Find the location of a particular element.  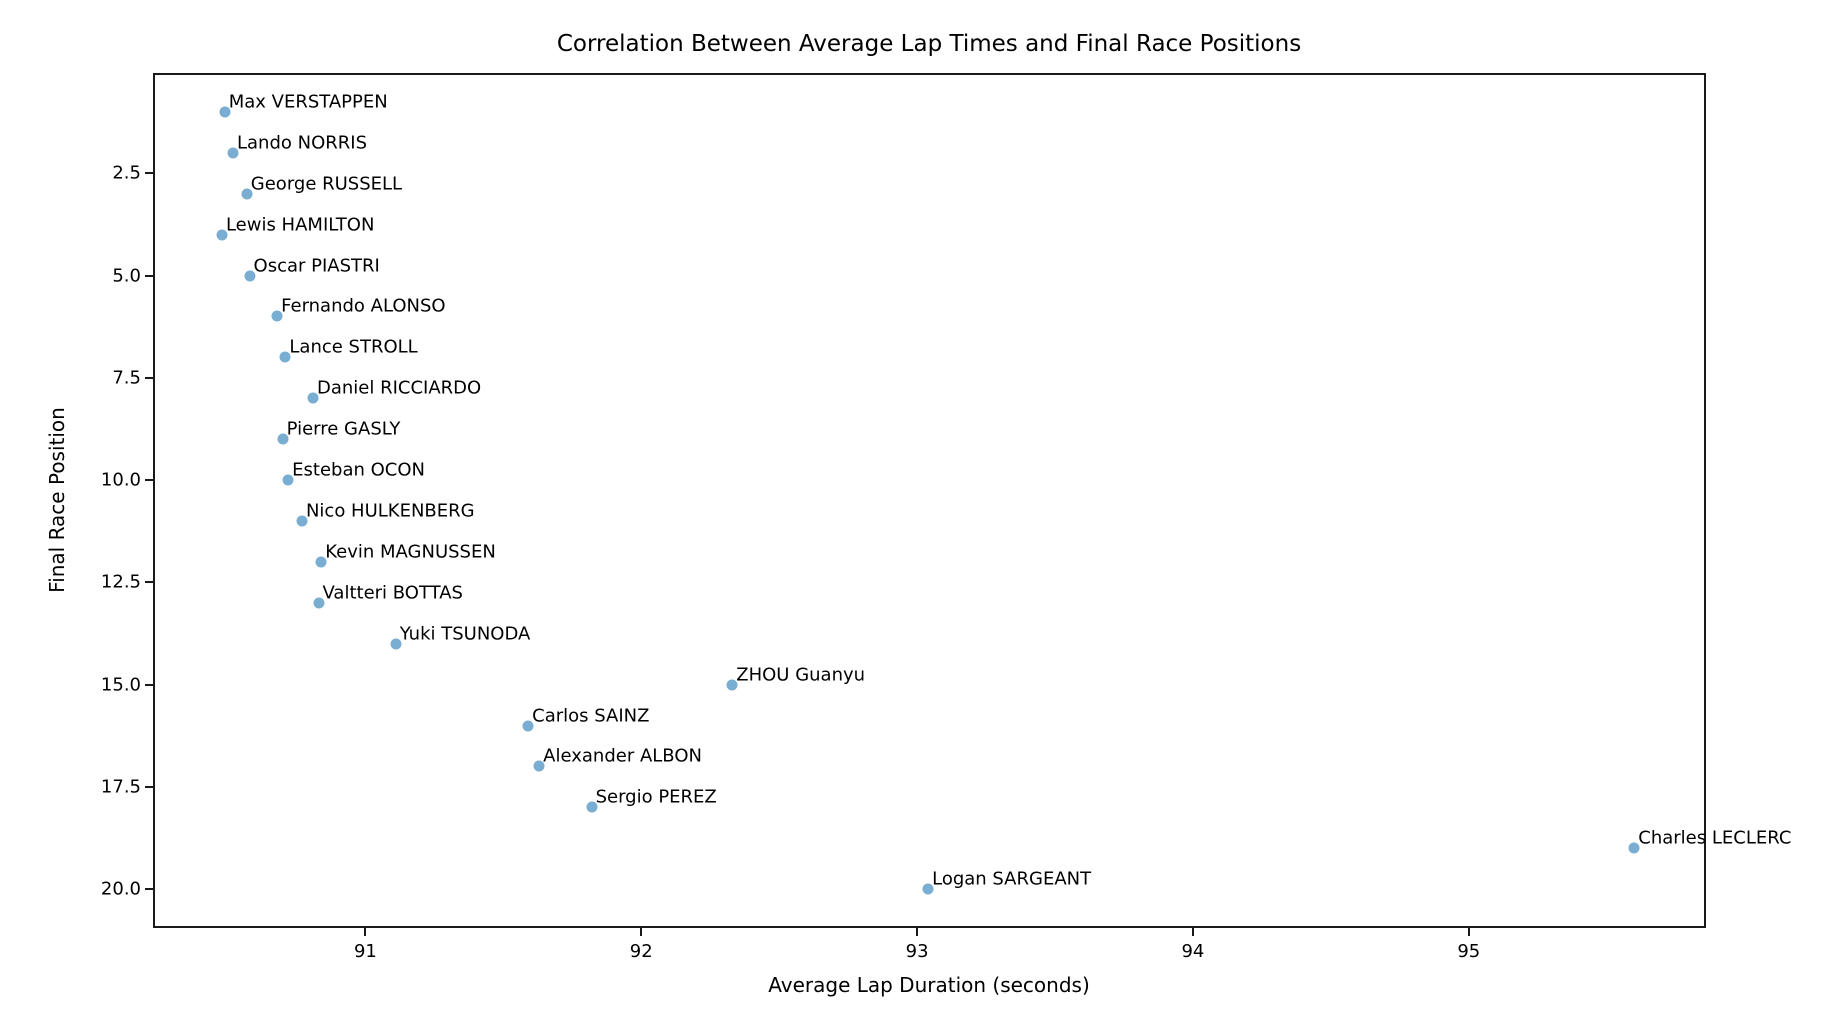

y-tick-label: 7.5 is located at coordinates (126, 378).